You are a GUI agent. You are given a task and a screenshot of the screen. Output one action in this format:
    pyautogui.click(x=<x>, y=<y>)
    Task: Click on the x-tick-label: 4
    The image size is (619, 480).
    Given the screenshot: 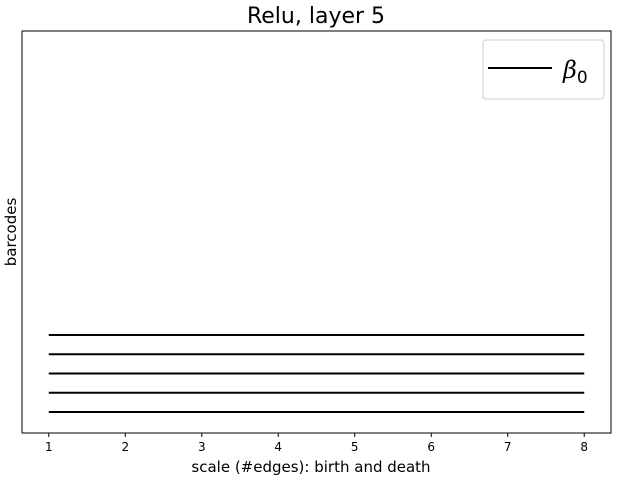 What is the action you would take?
    pyautogui.click(x=278, y=447)
    